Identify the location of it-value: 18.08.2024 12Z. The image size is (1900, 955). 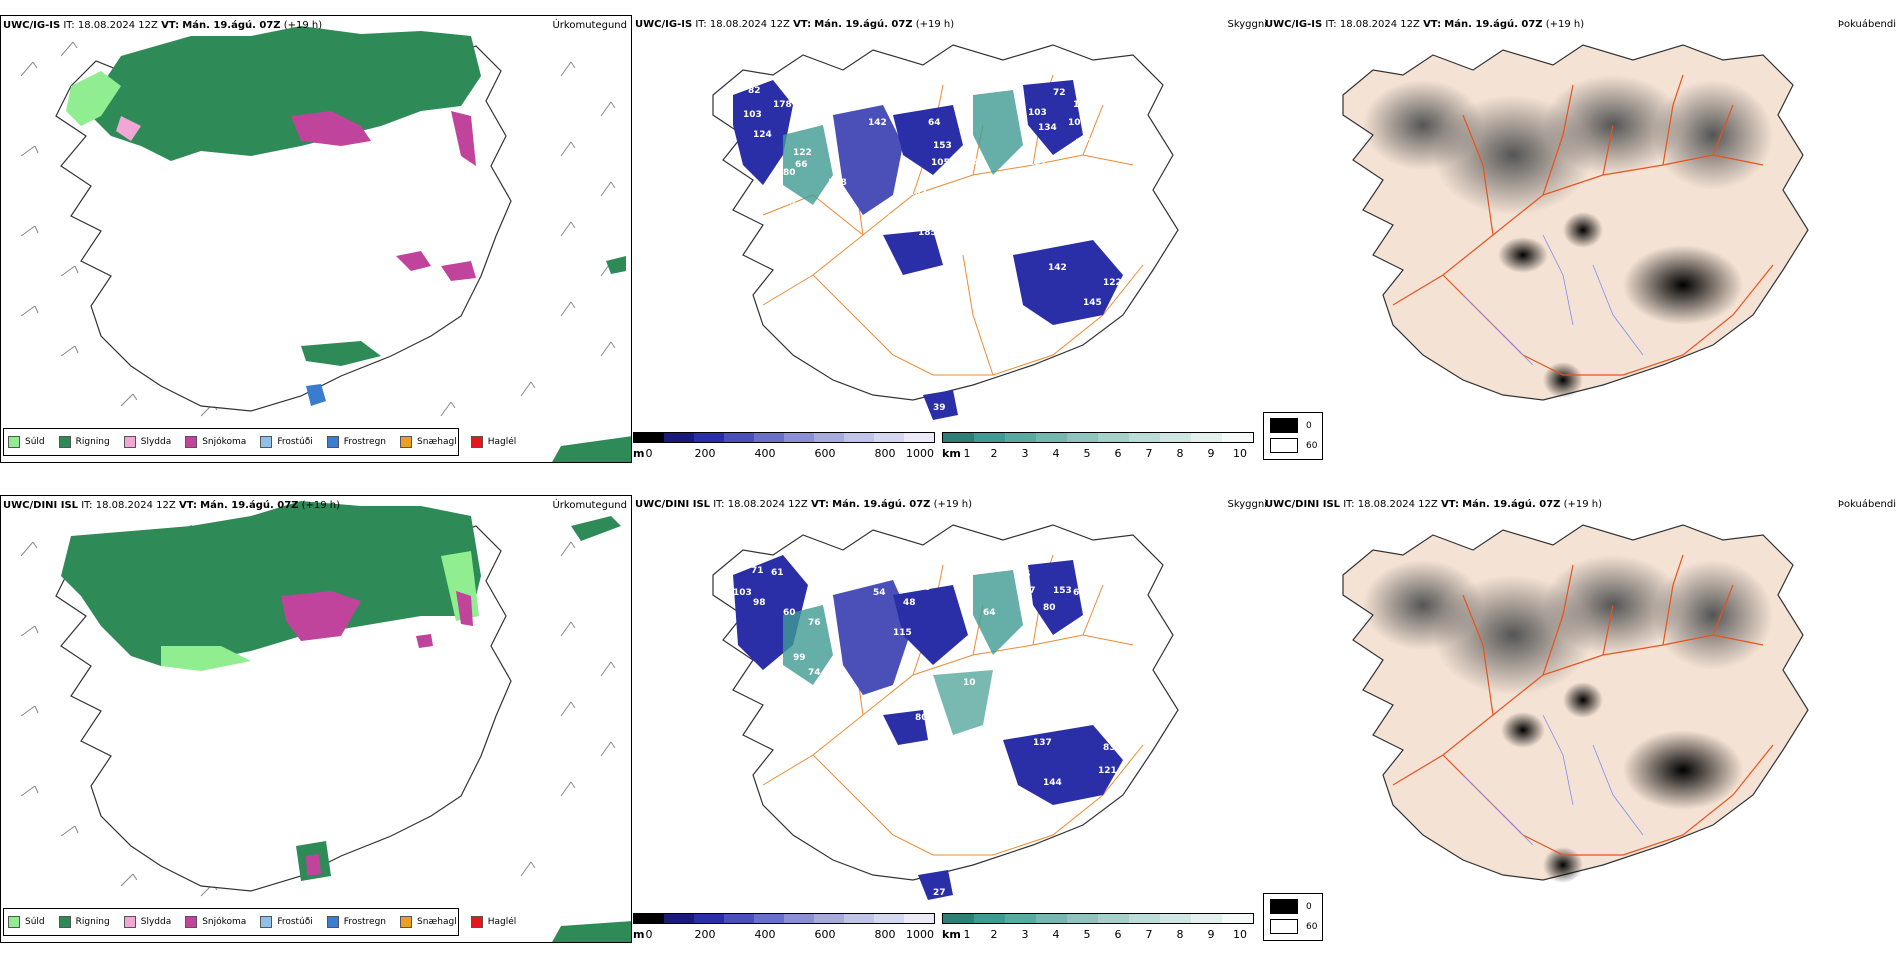
(117, 25).